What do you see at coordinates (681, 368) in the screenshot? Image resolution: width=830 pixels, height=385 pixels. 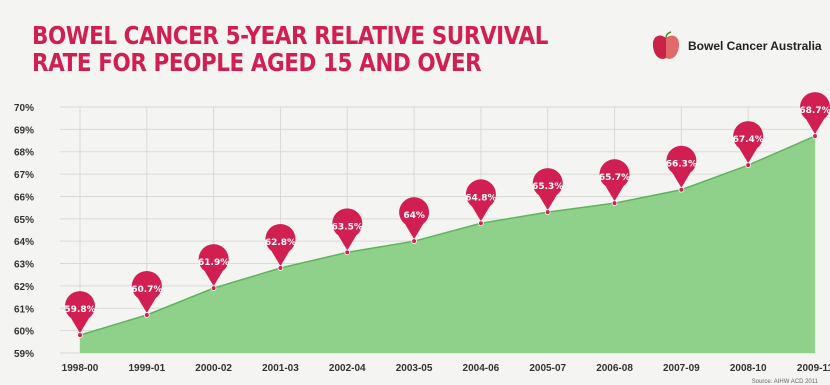 I see `x-tick-label: 2007-09` at bounding box center [681, 368].